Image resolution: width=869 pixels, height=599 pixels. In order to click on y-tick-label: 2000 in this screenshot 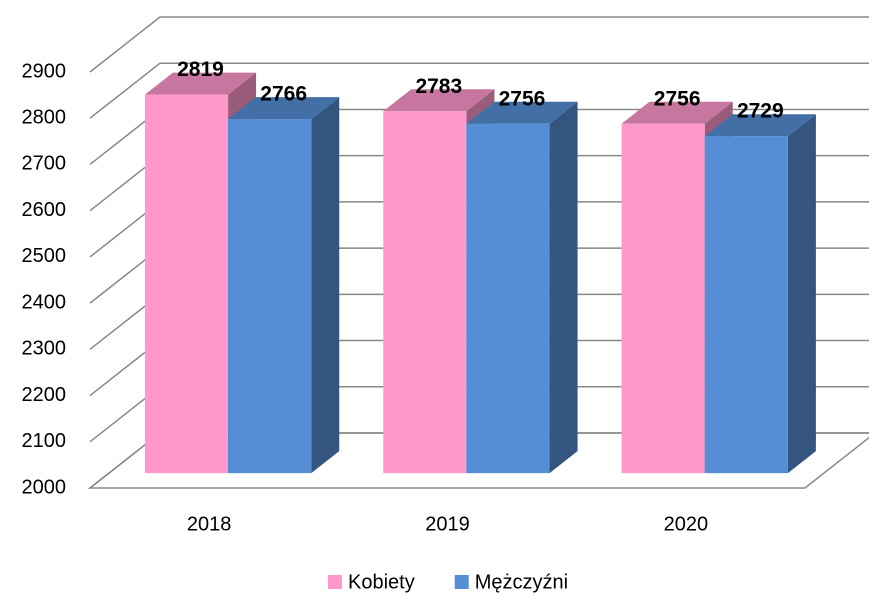, I will do `click(44, 487)`.